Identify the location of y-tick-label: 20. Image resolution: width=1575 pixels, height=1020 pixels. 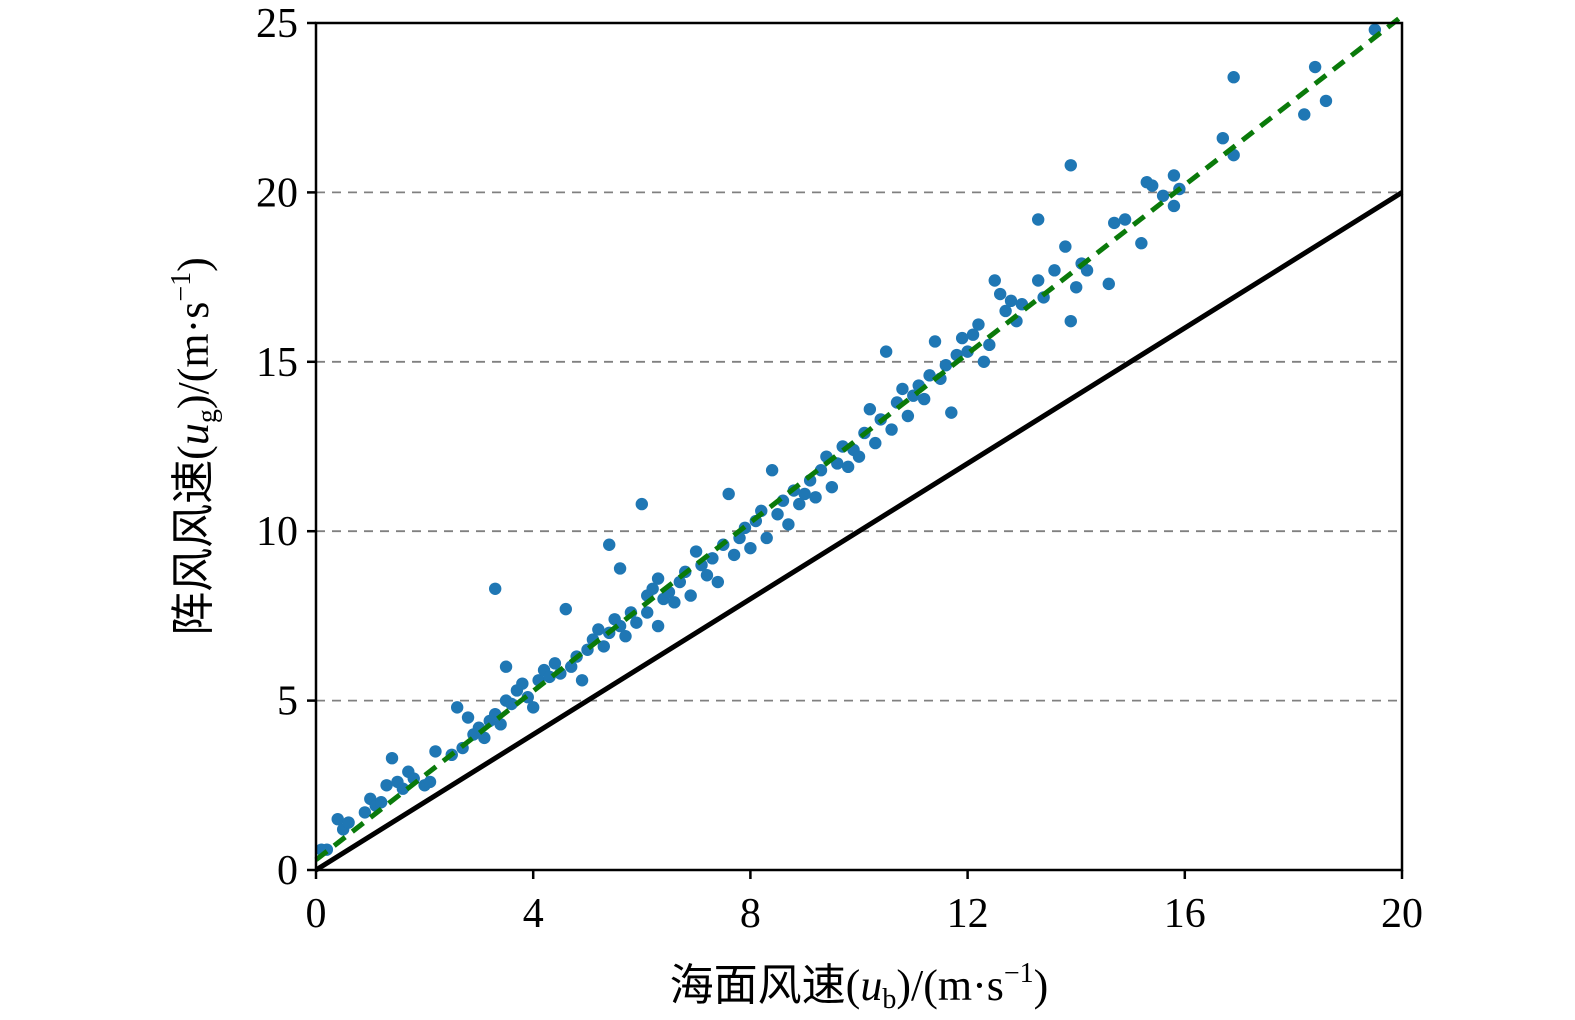
(277, 193).